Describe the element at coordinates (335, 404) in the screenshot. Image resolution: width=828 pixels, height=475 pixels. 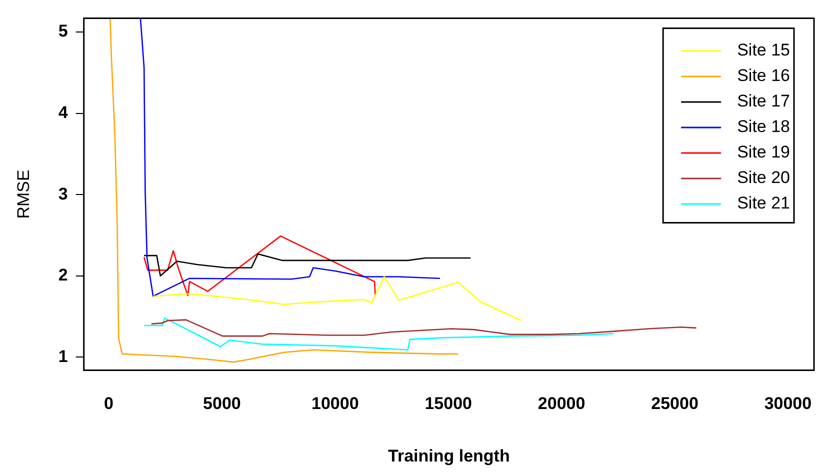
I see `x-tick-label: 10000` at that location.